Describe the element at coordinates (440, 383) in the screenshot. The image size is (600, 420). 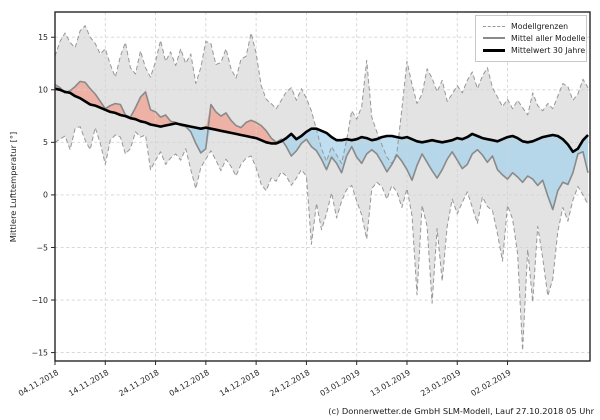
I see `x-tick-label: 23.01.2019` at that location.